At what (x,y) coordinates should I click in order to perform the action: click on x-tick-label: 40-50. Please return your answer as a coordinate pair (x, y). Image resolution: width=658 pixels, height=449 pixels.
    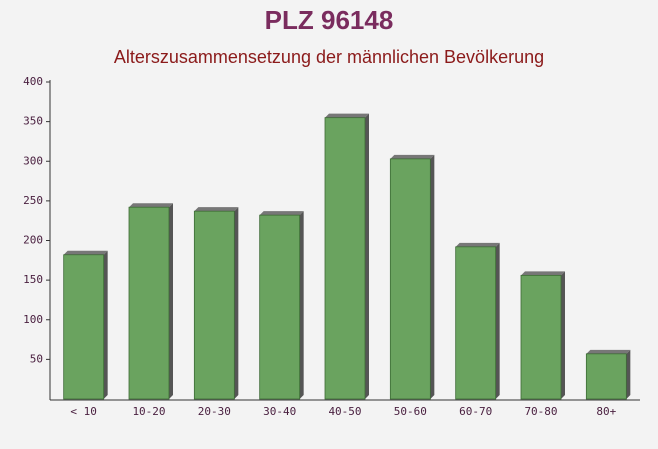
    Looking at the image, I should click on (344, 411).